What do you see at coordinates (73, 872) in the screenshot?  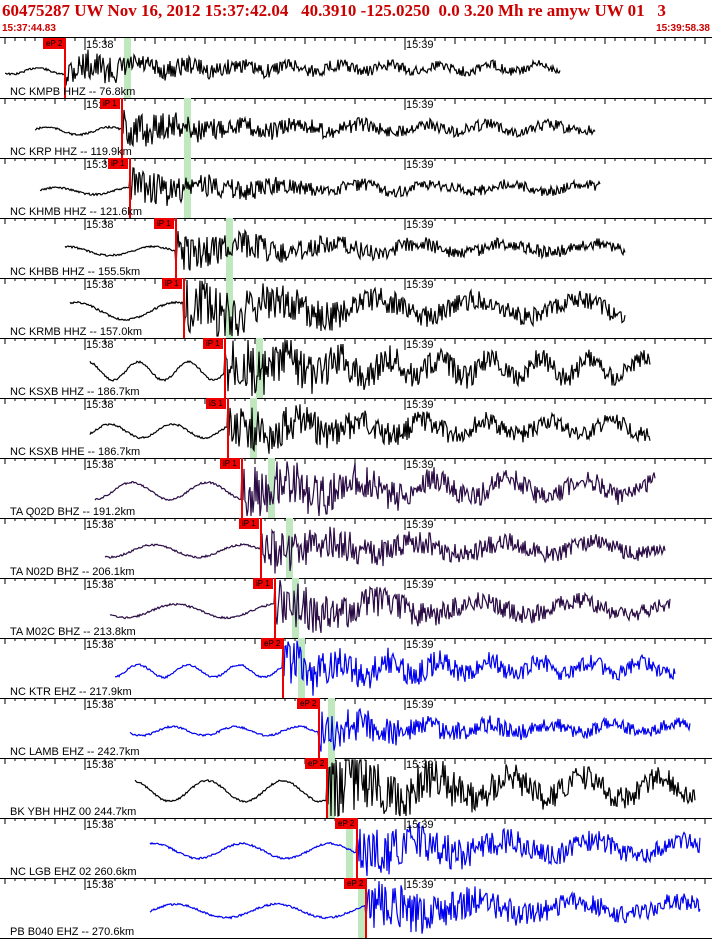 I see `station-label: NC LGB EHZ 02 260.6km` at bounding box center [73, 872].